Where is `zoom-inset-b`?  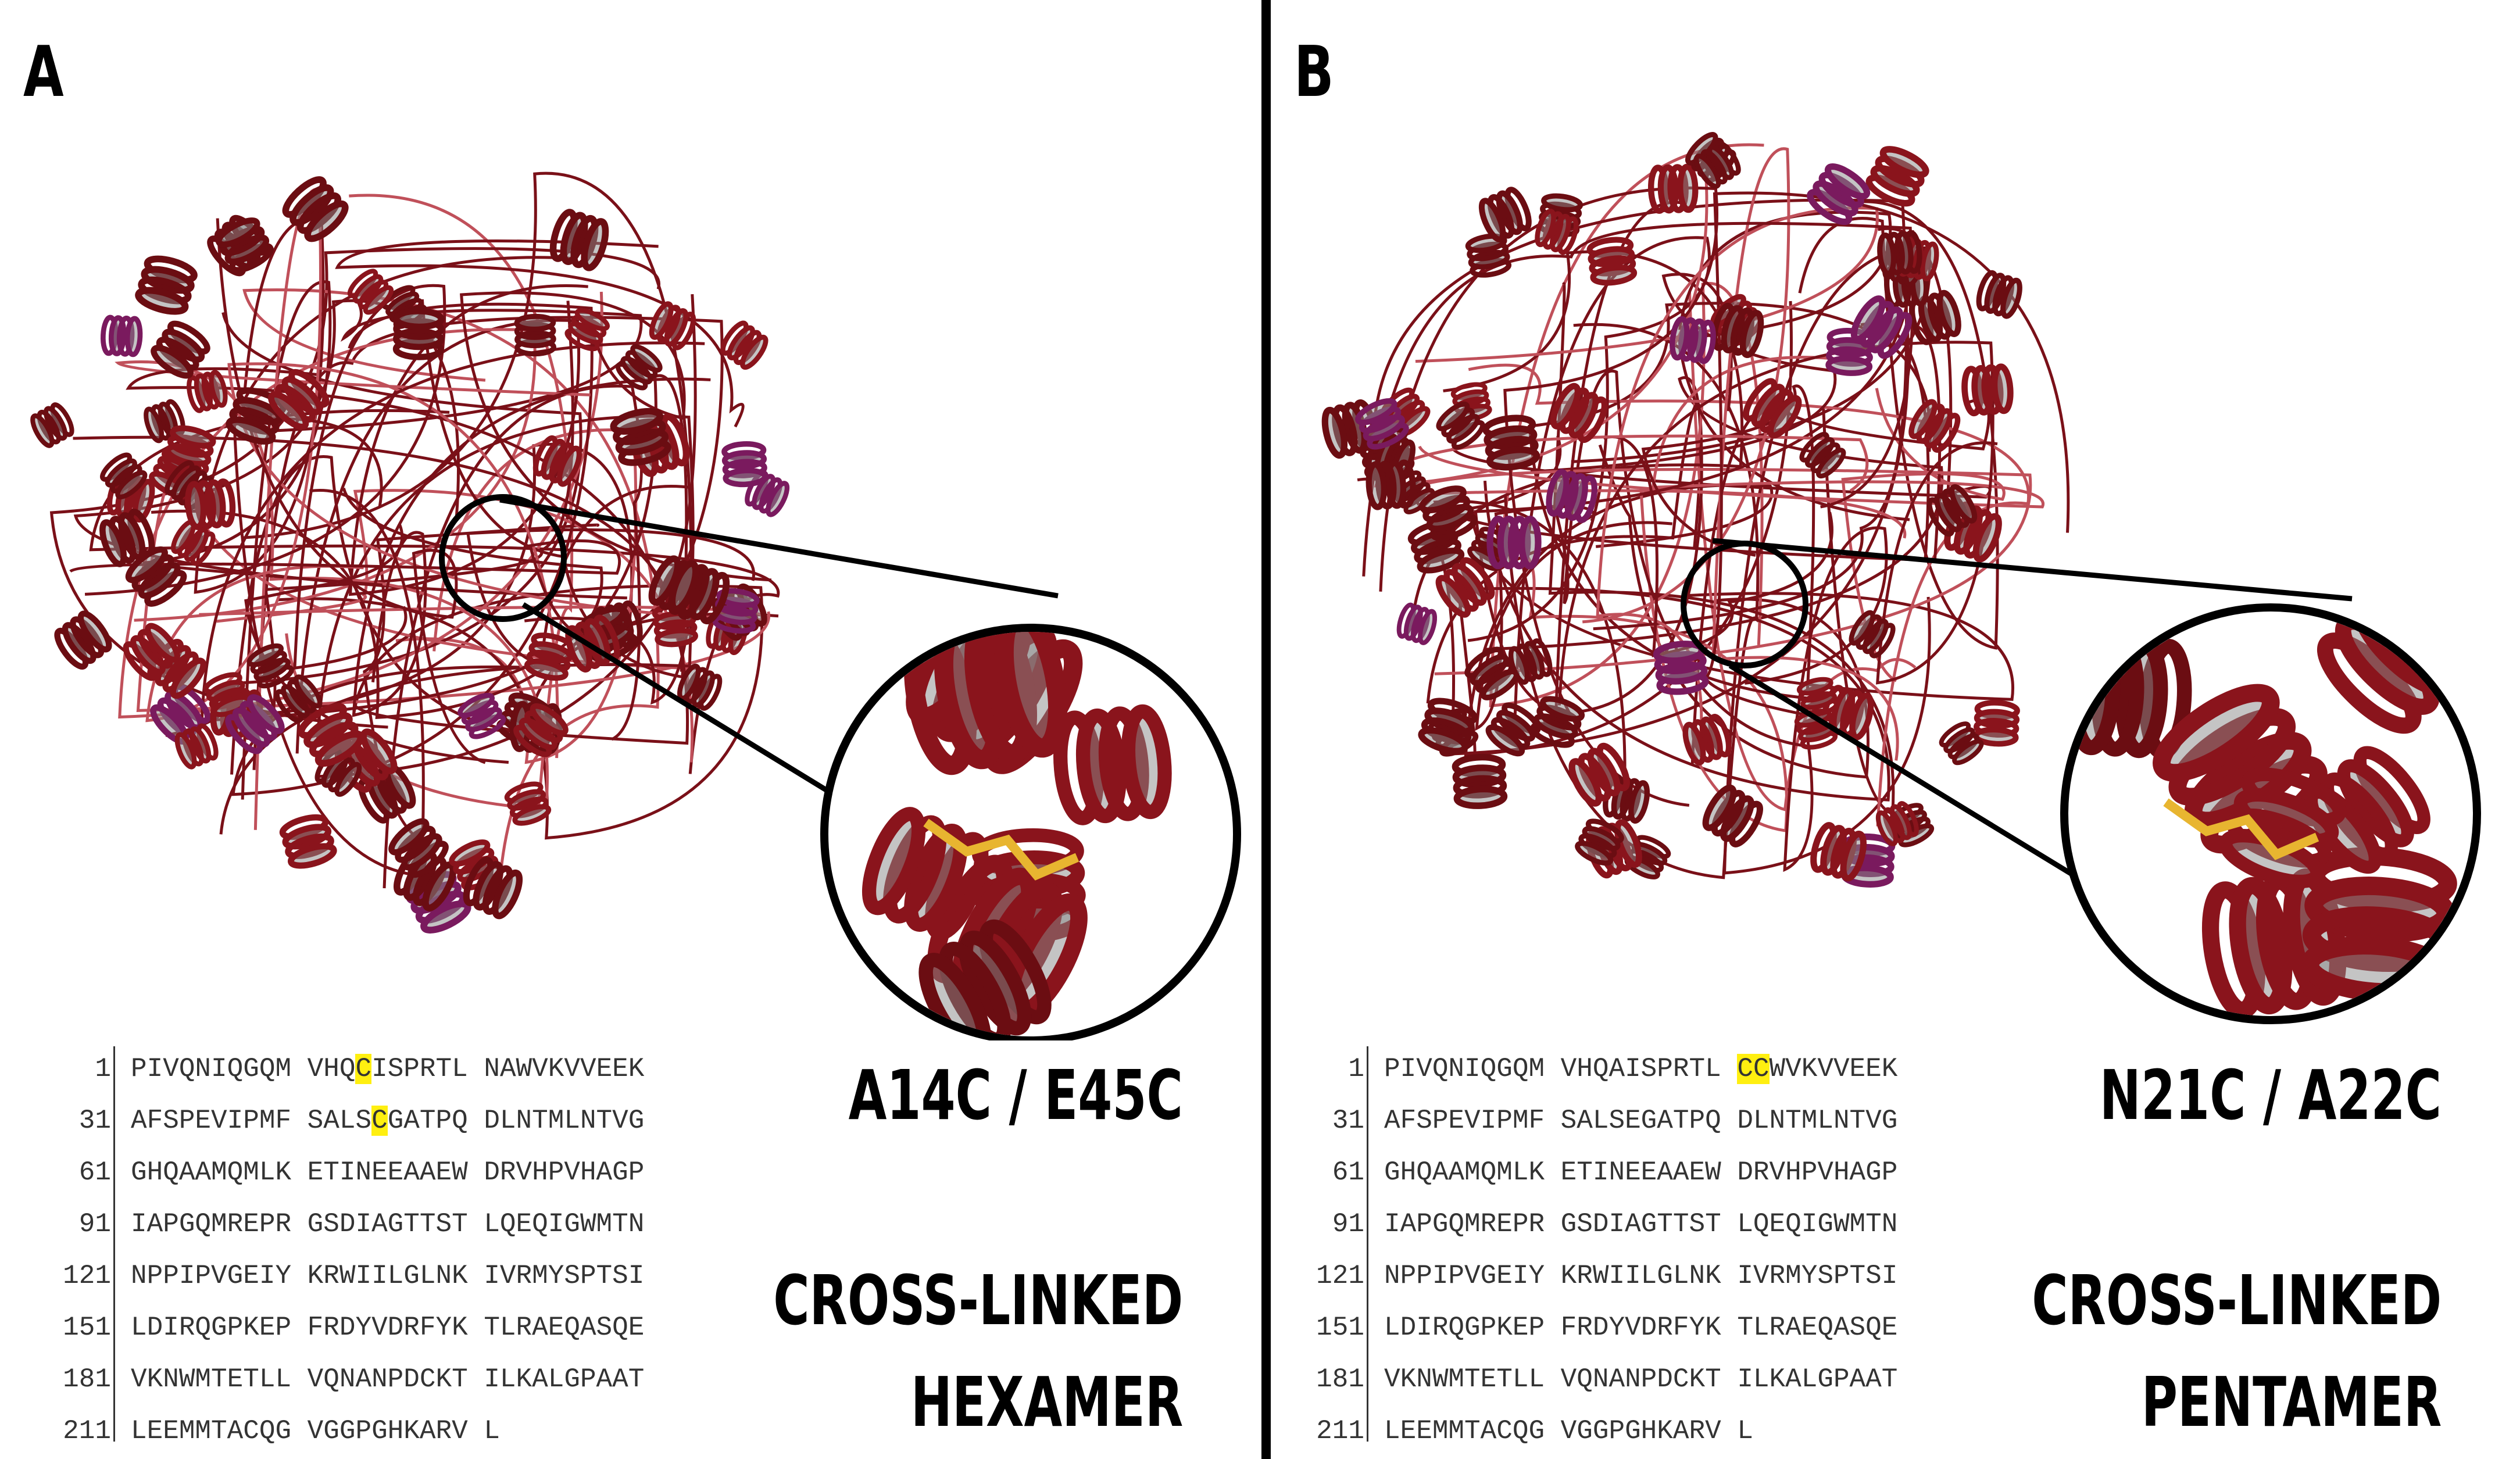 zoom-inset-b is located at coordinates (2270, 813).